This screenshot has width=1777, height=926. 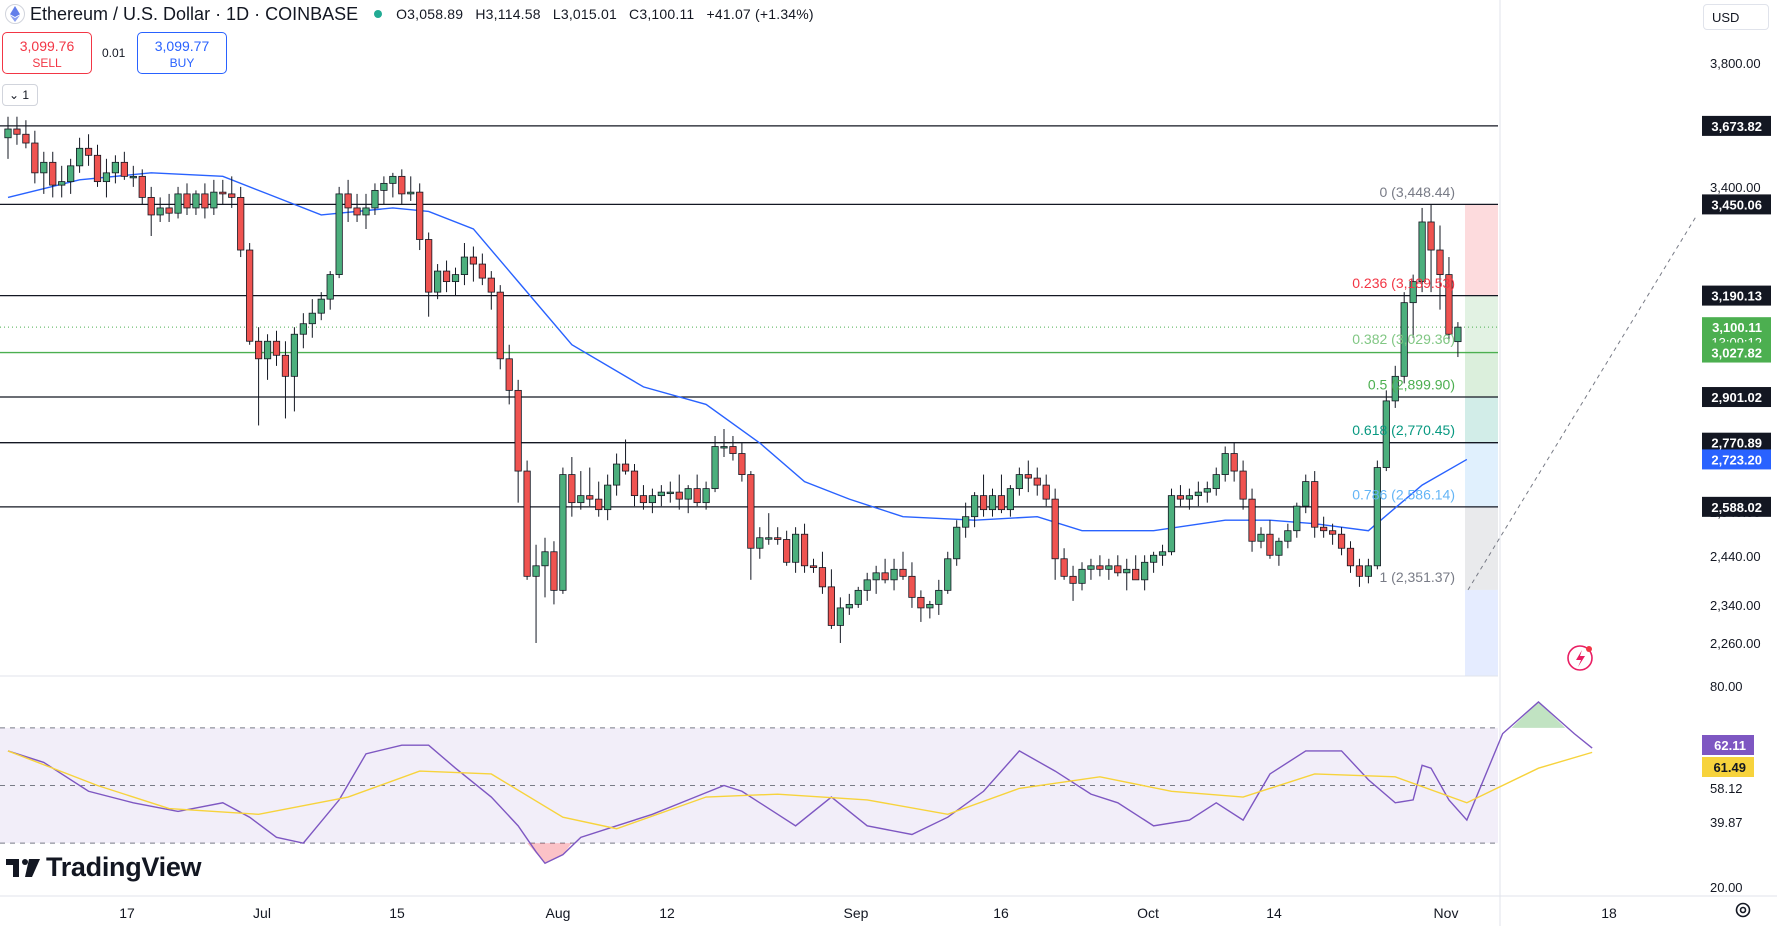 What do you see at coordinates (1736, 17) in the screenshot?
I see `currency-selector: USD` at bounding box center [1736, 17].